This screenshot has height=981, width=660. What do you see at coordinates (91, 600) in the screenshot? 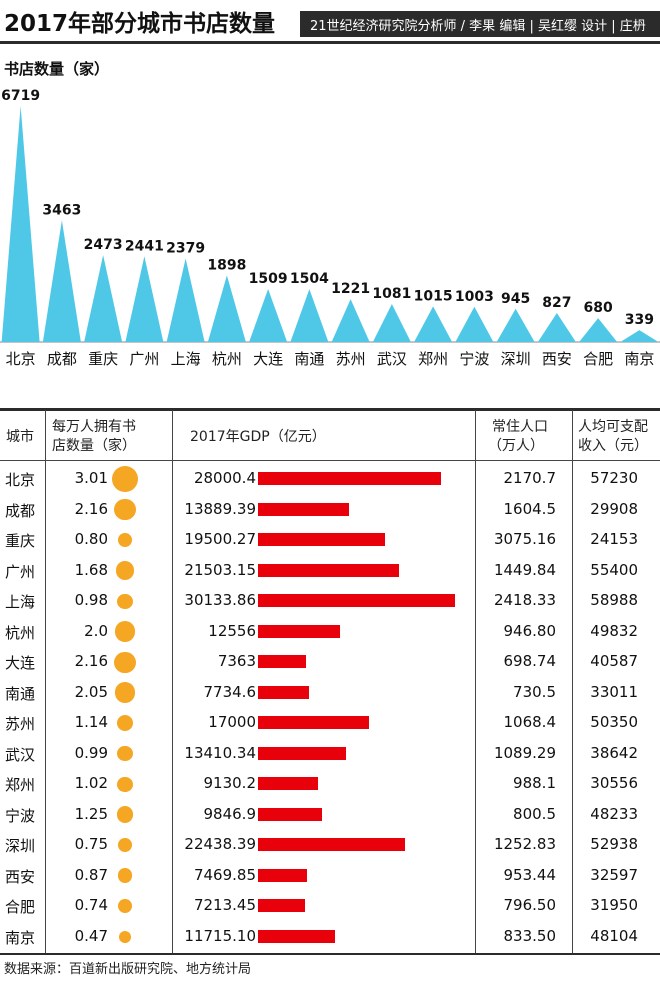
I see `cell-per10k: 0.98` at bounding box center [91, 600].